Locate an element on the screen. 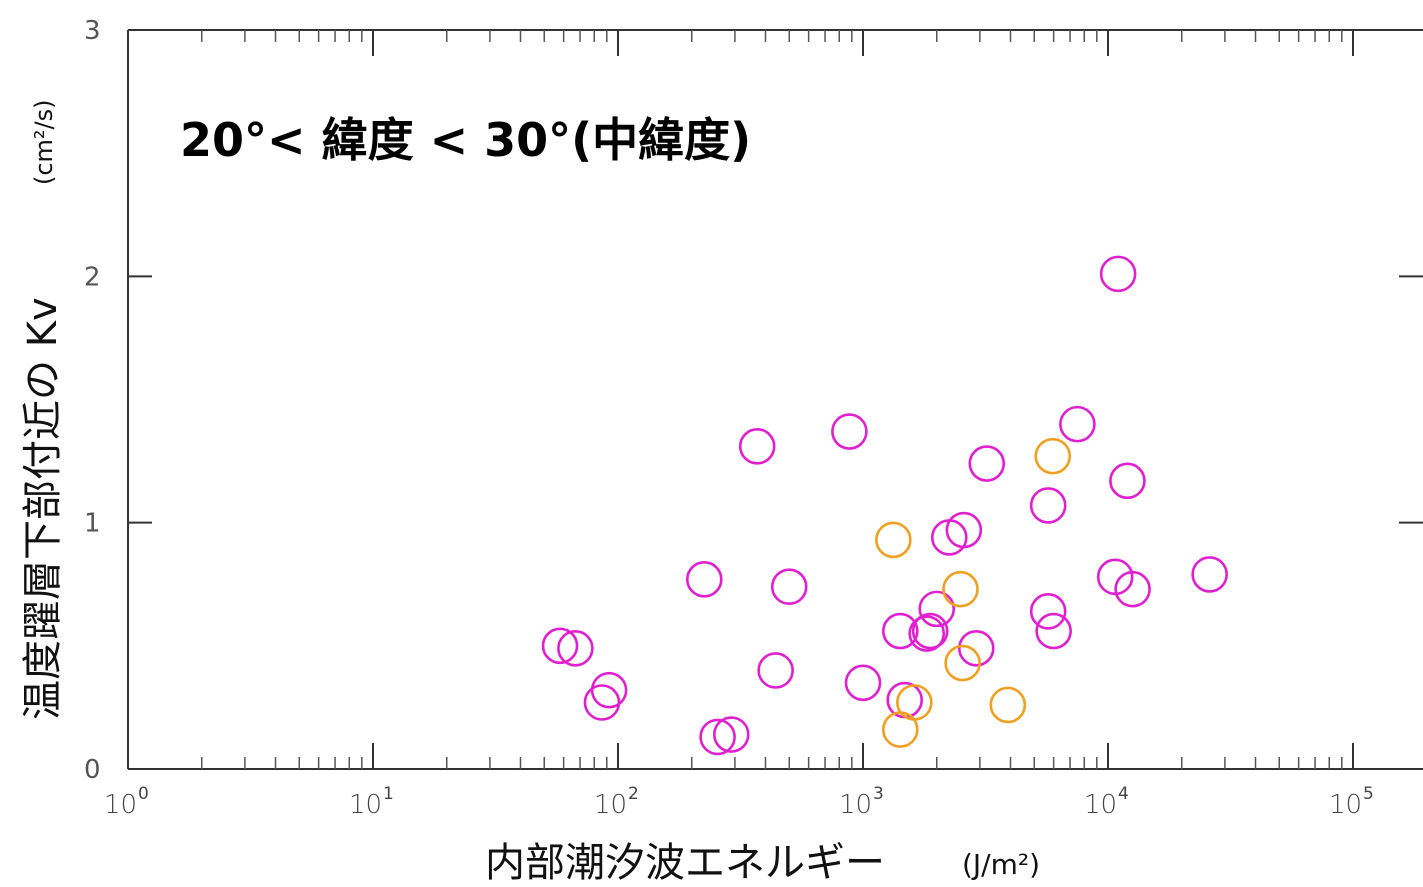  x-axis-unit: (J/m²) is located at coordinates (1001, 864).